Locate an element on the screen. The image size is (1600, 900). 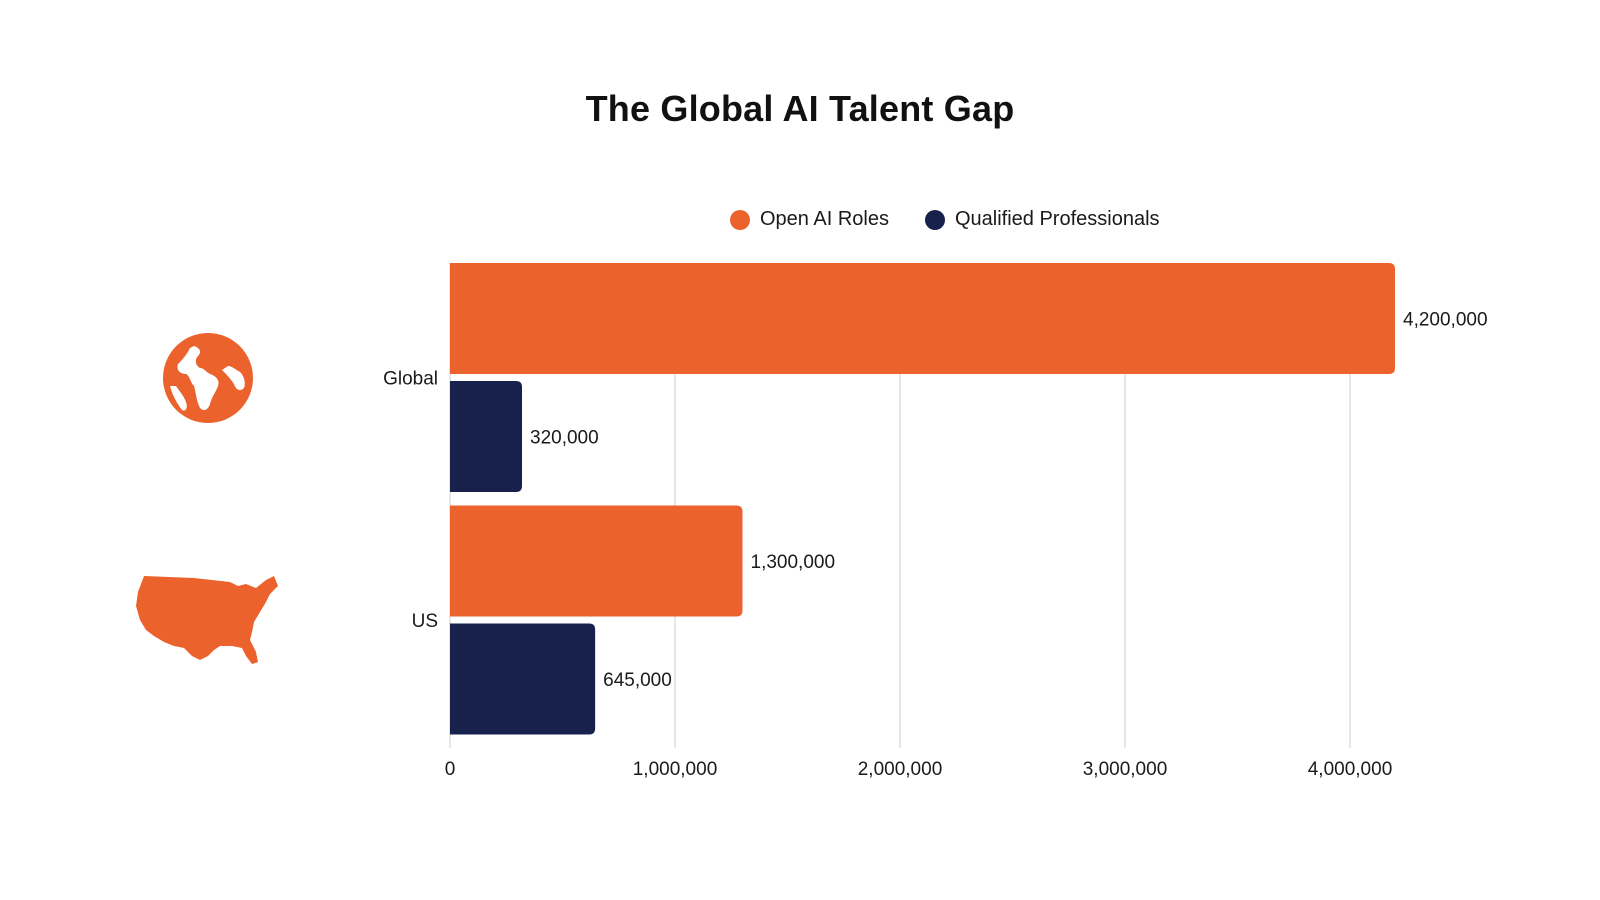
legend-label-qualified-professionals: Qualified Professionals is located at coordinates (1057, 219).